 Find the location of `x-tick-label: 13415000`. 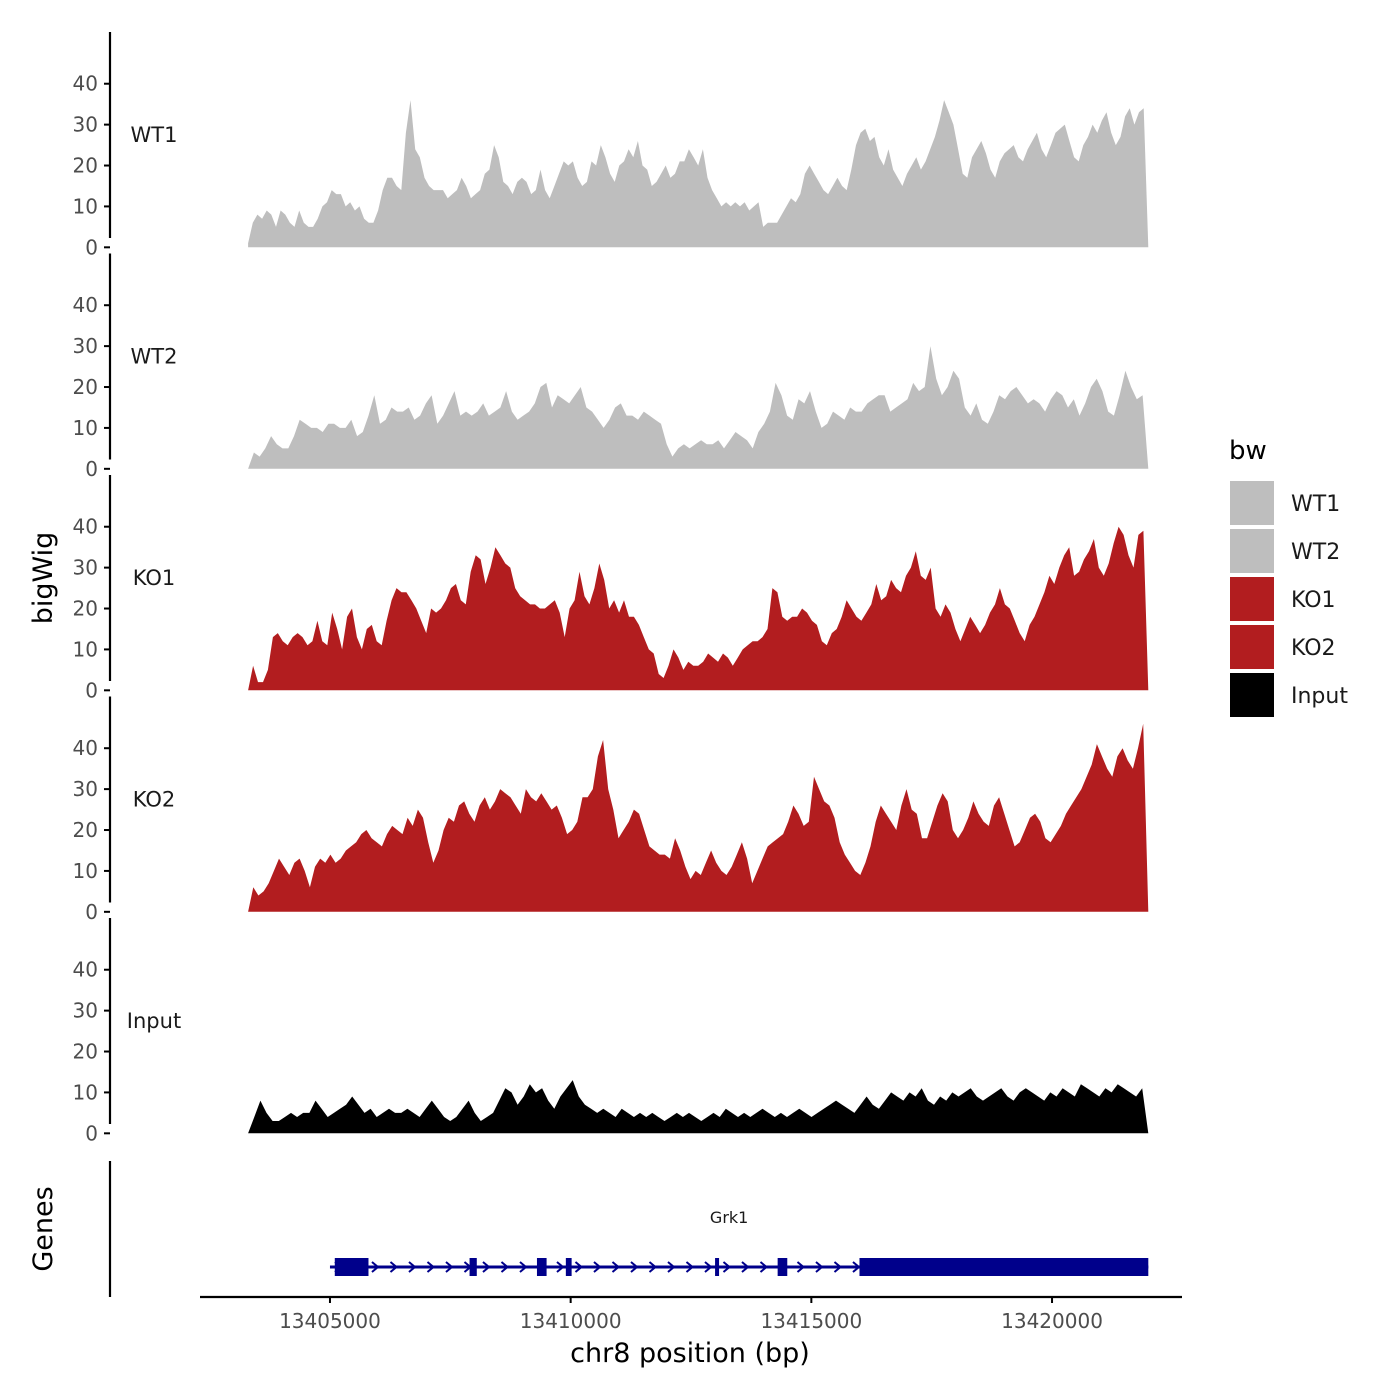

x-tick-label: 13415000 is located at coordinates (811, 1321).